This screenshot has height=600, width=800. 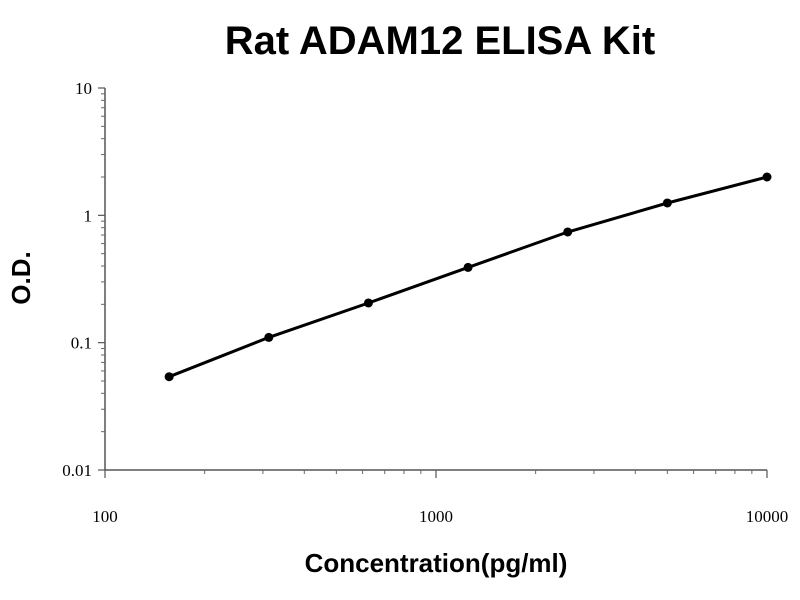 What do you see at coordinates (83, 88) in the screenshot?
I see `y-tick-label: 10` at bounding box center [83, 88].